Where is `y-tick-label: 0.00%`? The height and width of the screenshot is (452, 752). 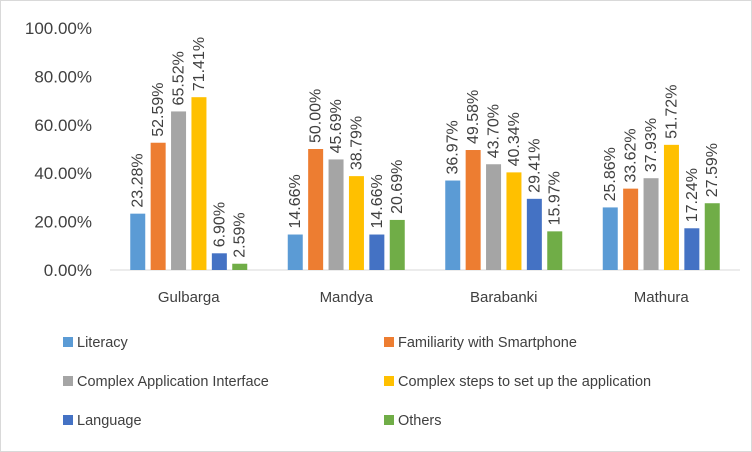
y-tick-label: 0.00% is located at coordinates (68, 270).